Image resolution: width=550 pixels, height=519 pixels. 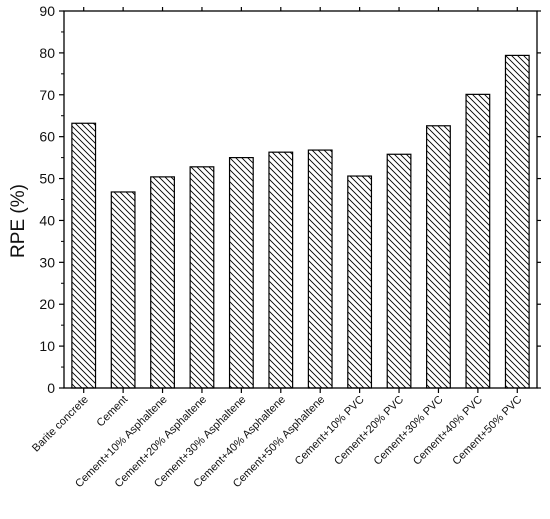 I want to click on x-category-label-1: Cement, so click(x=113, y=412).